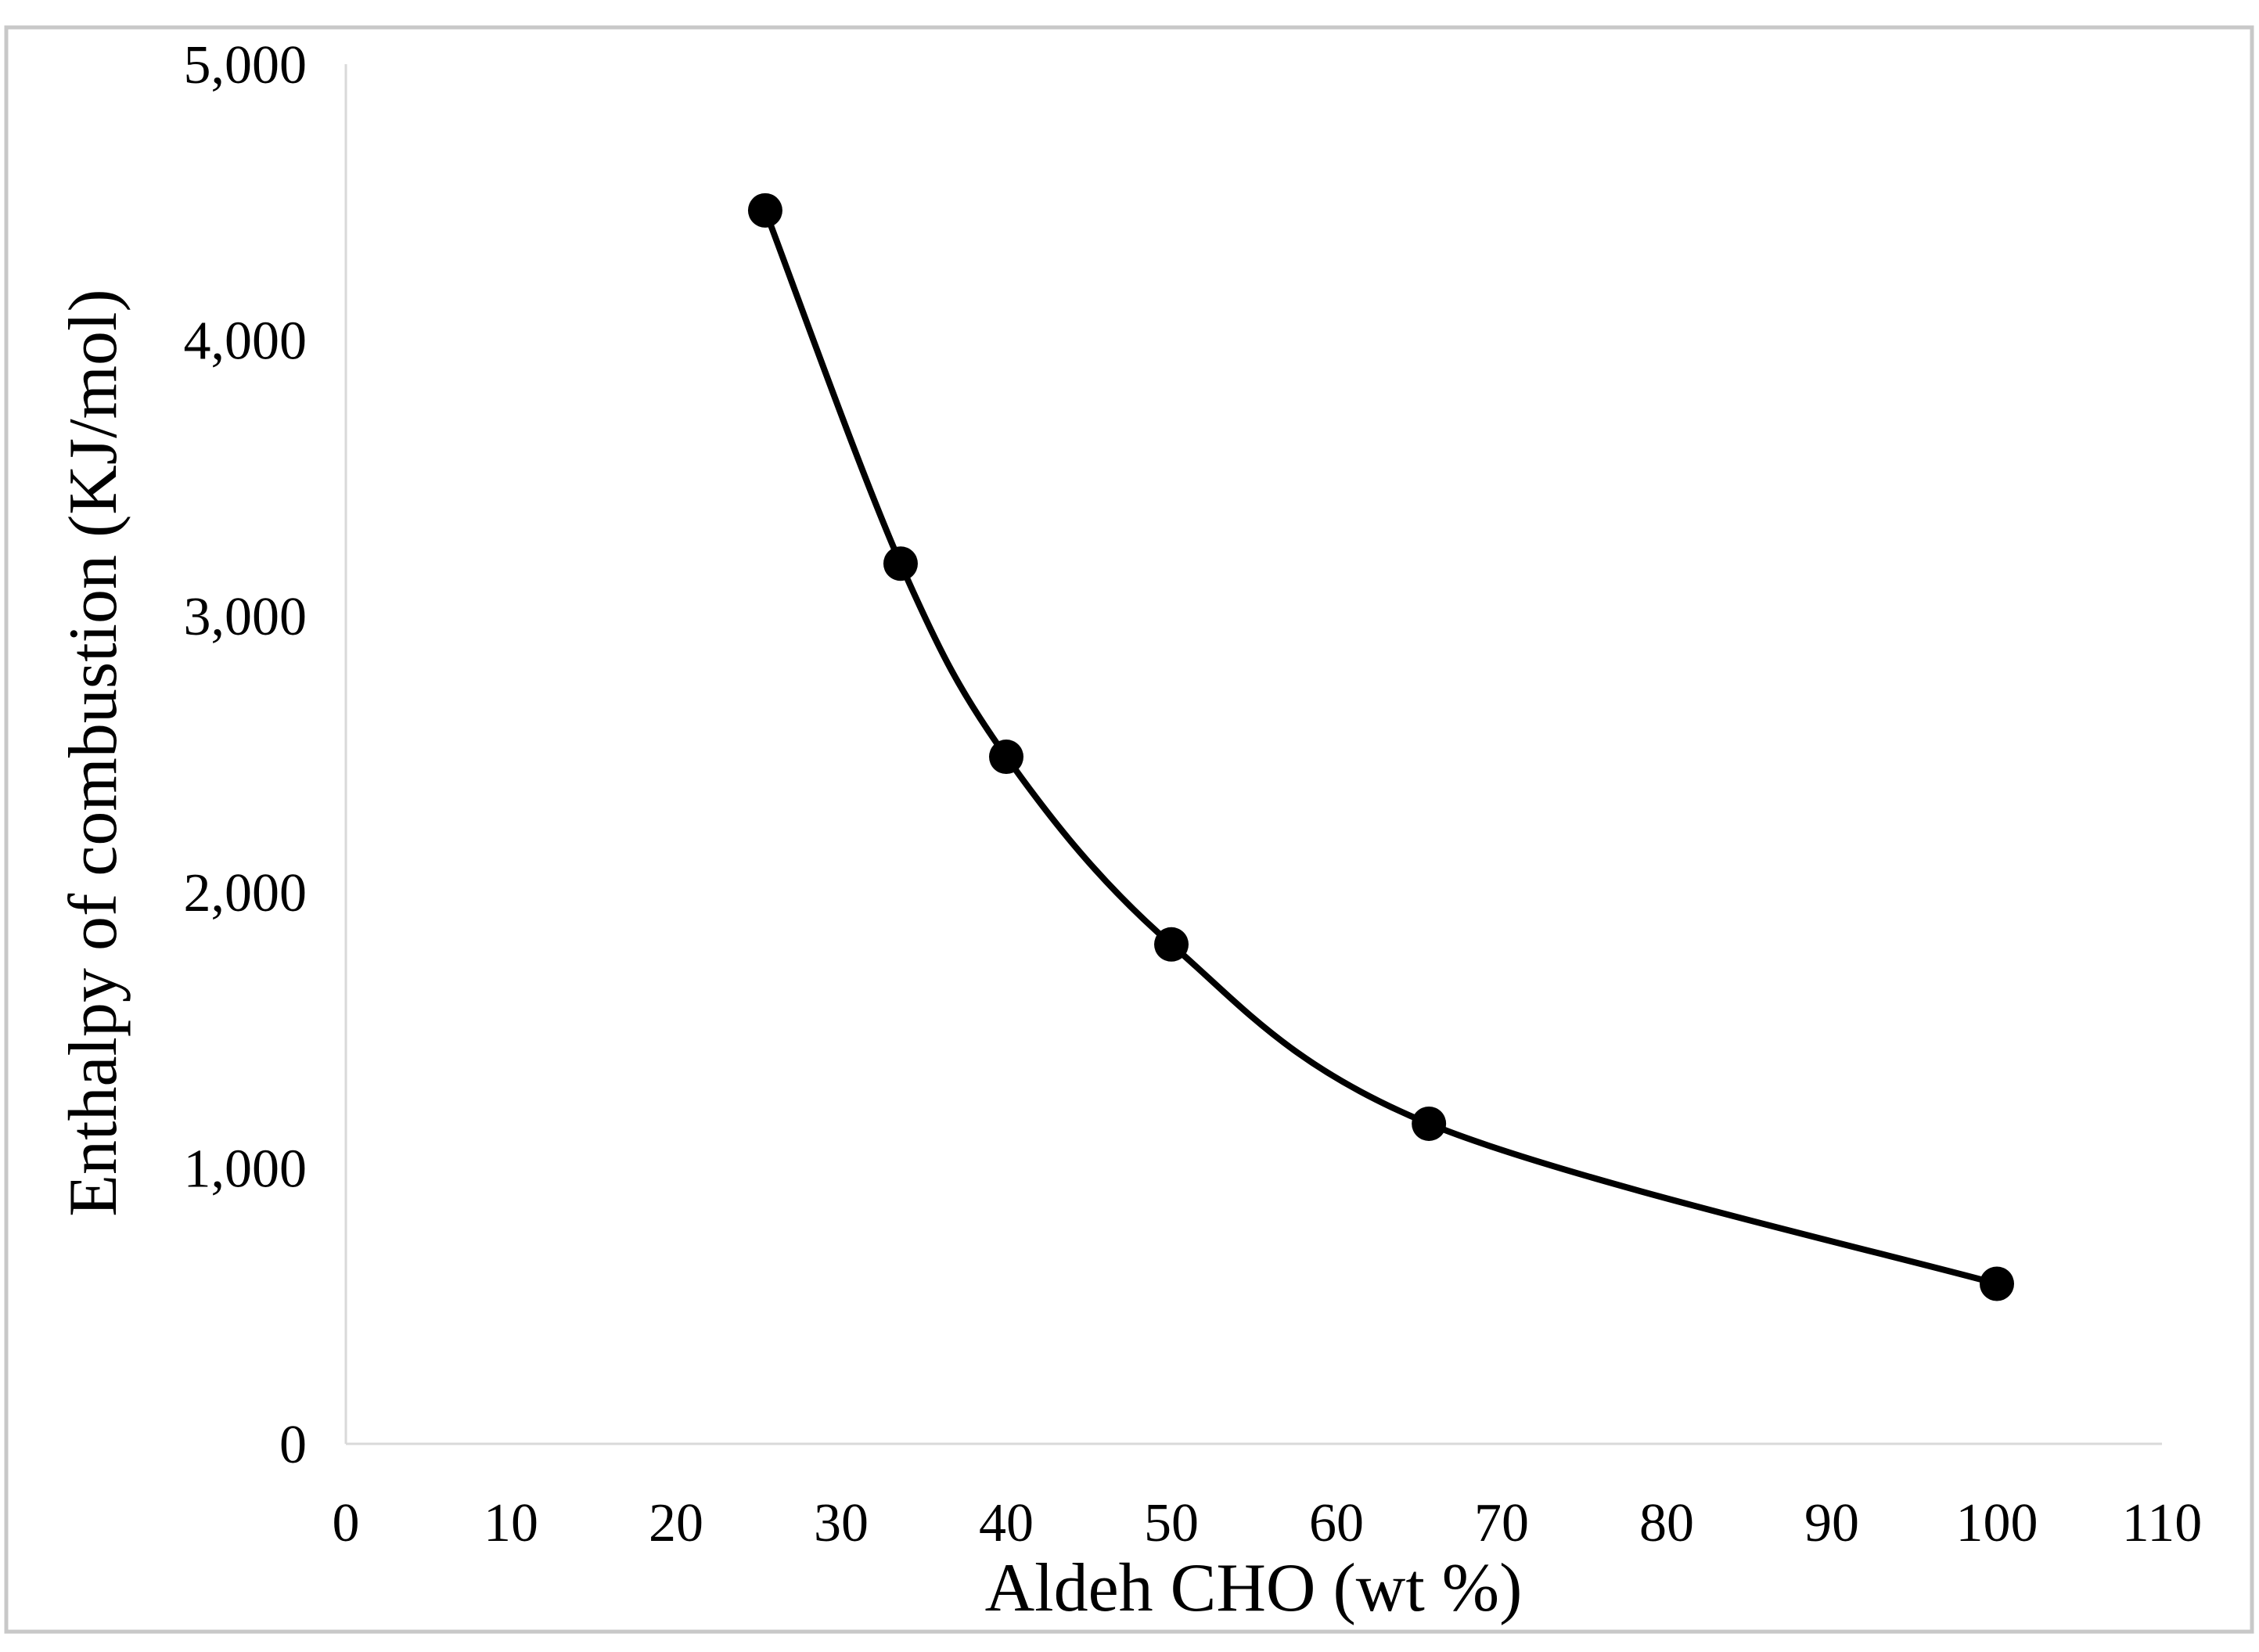 The height and width of the screenshot is (1652, 2259). I want to click on x-tick-label: 20, so click(676, 1523).